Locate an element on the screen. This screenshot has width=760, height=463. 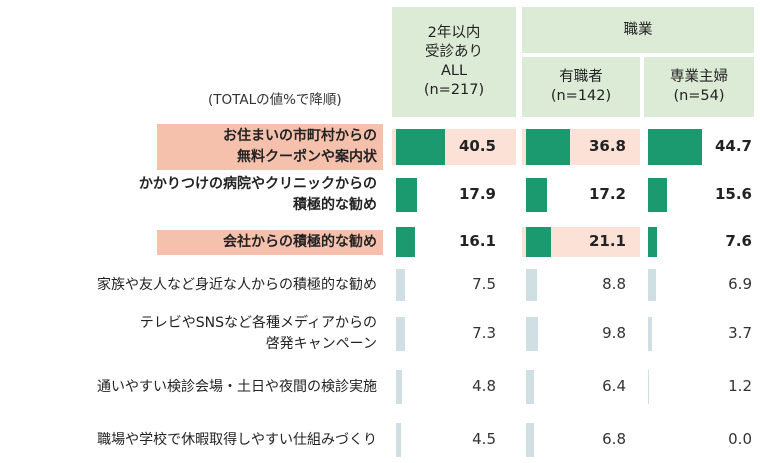
data-label: 44.7 is located at coordinates (733, 146).